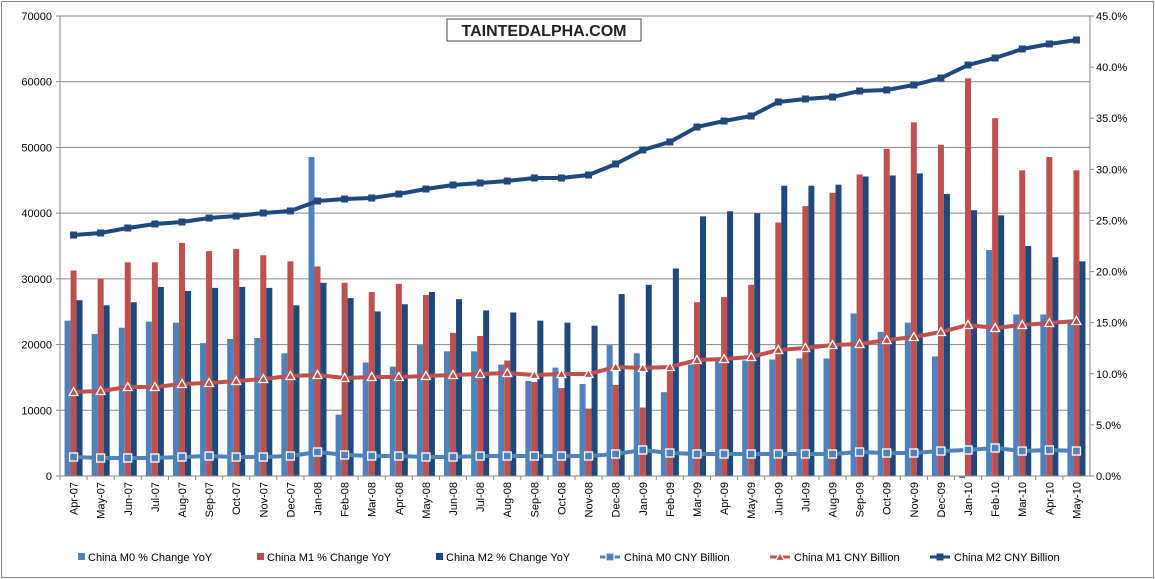  I want to click on x-tick-label: Oct-07, so click(237, 498).